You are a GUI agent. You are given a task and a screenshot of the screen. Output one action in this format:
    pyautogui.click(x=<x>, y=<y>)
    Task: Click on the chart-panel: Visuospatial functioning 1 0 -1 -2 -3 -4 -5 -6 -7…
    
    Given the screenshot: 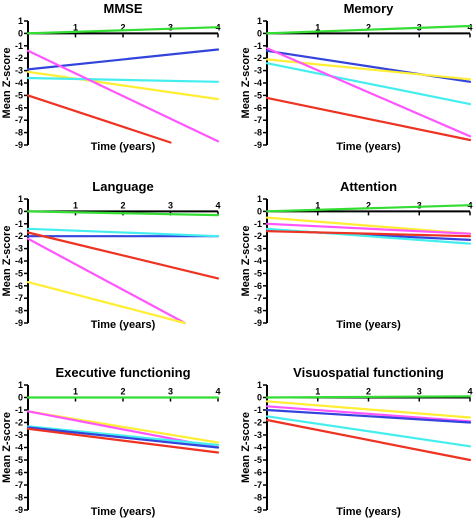 What is the action you would take?
    pyautogui.click(x=356, y=441)
    